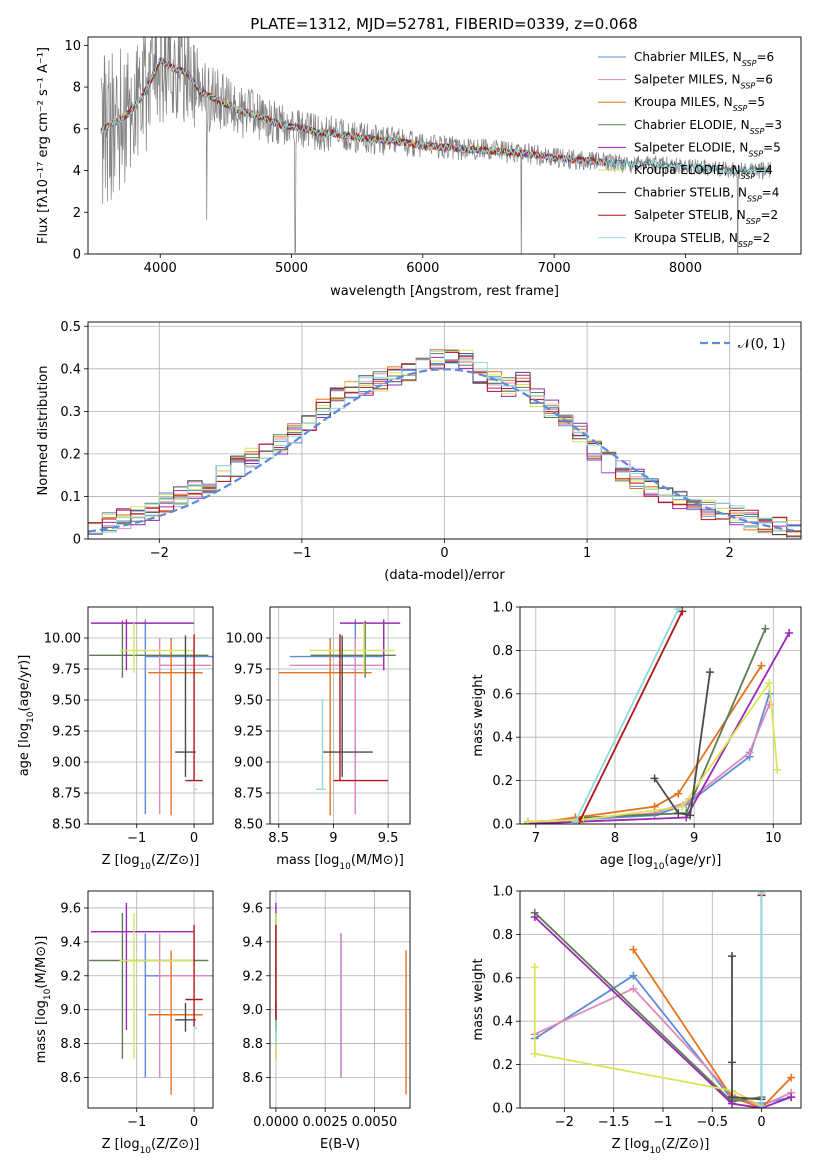 Image resolution: width=819 pixels, height=1170 pixels. What do you see at coordinates (77, 129) in the screenshot?
I see `y-tick-label: 6` at bounding box center [77, 129].